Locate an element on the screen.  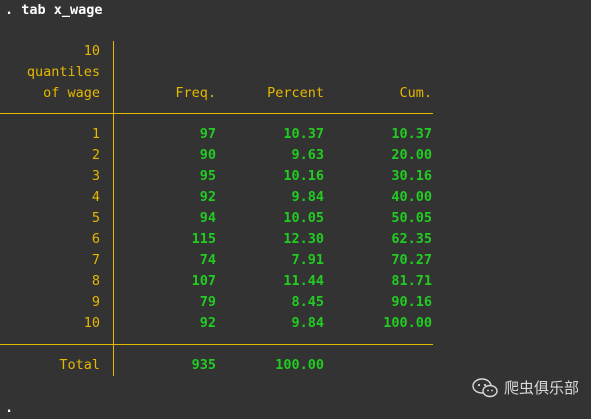
header-cum: Cum. is located at coordinates (415, 93).